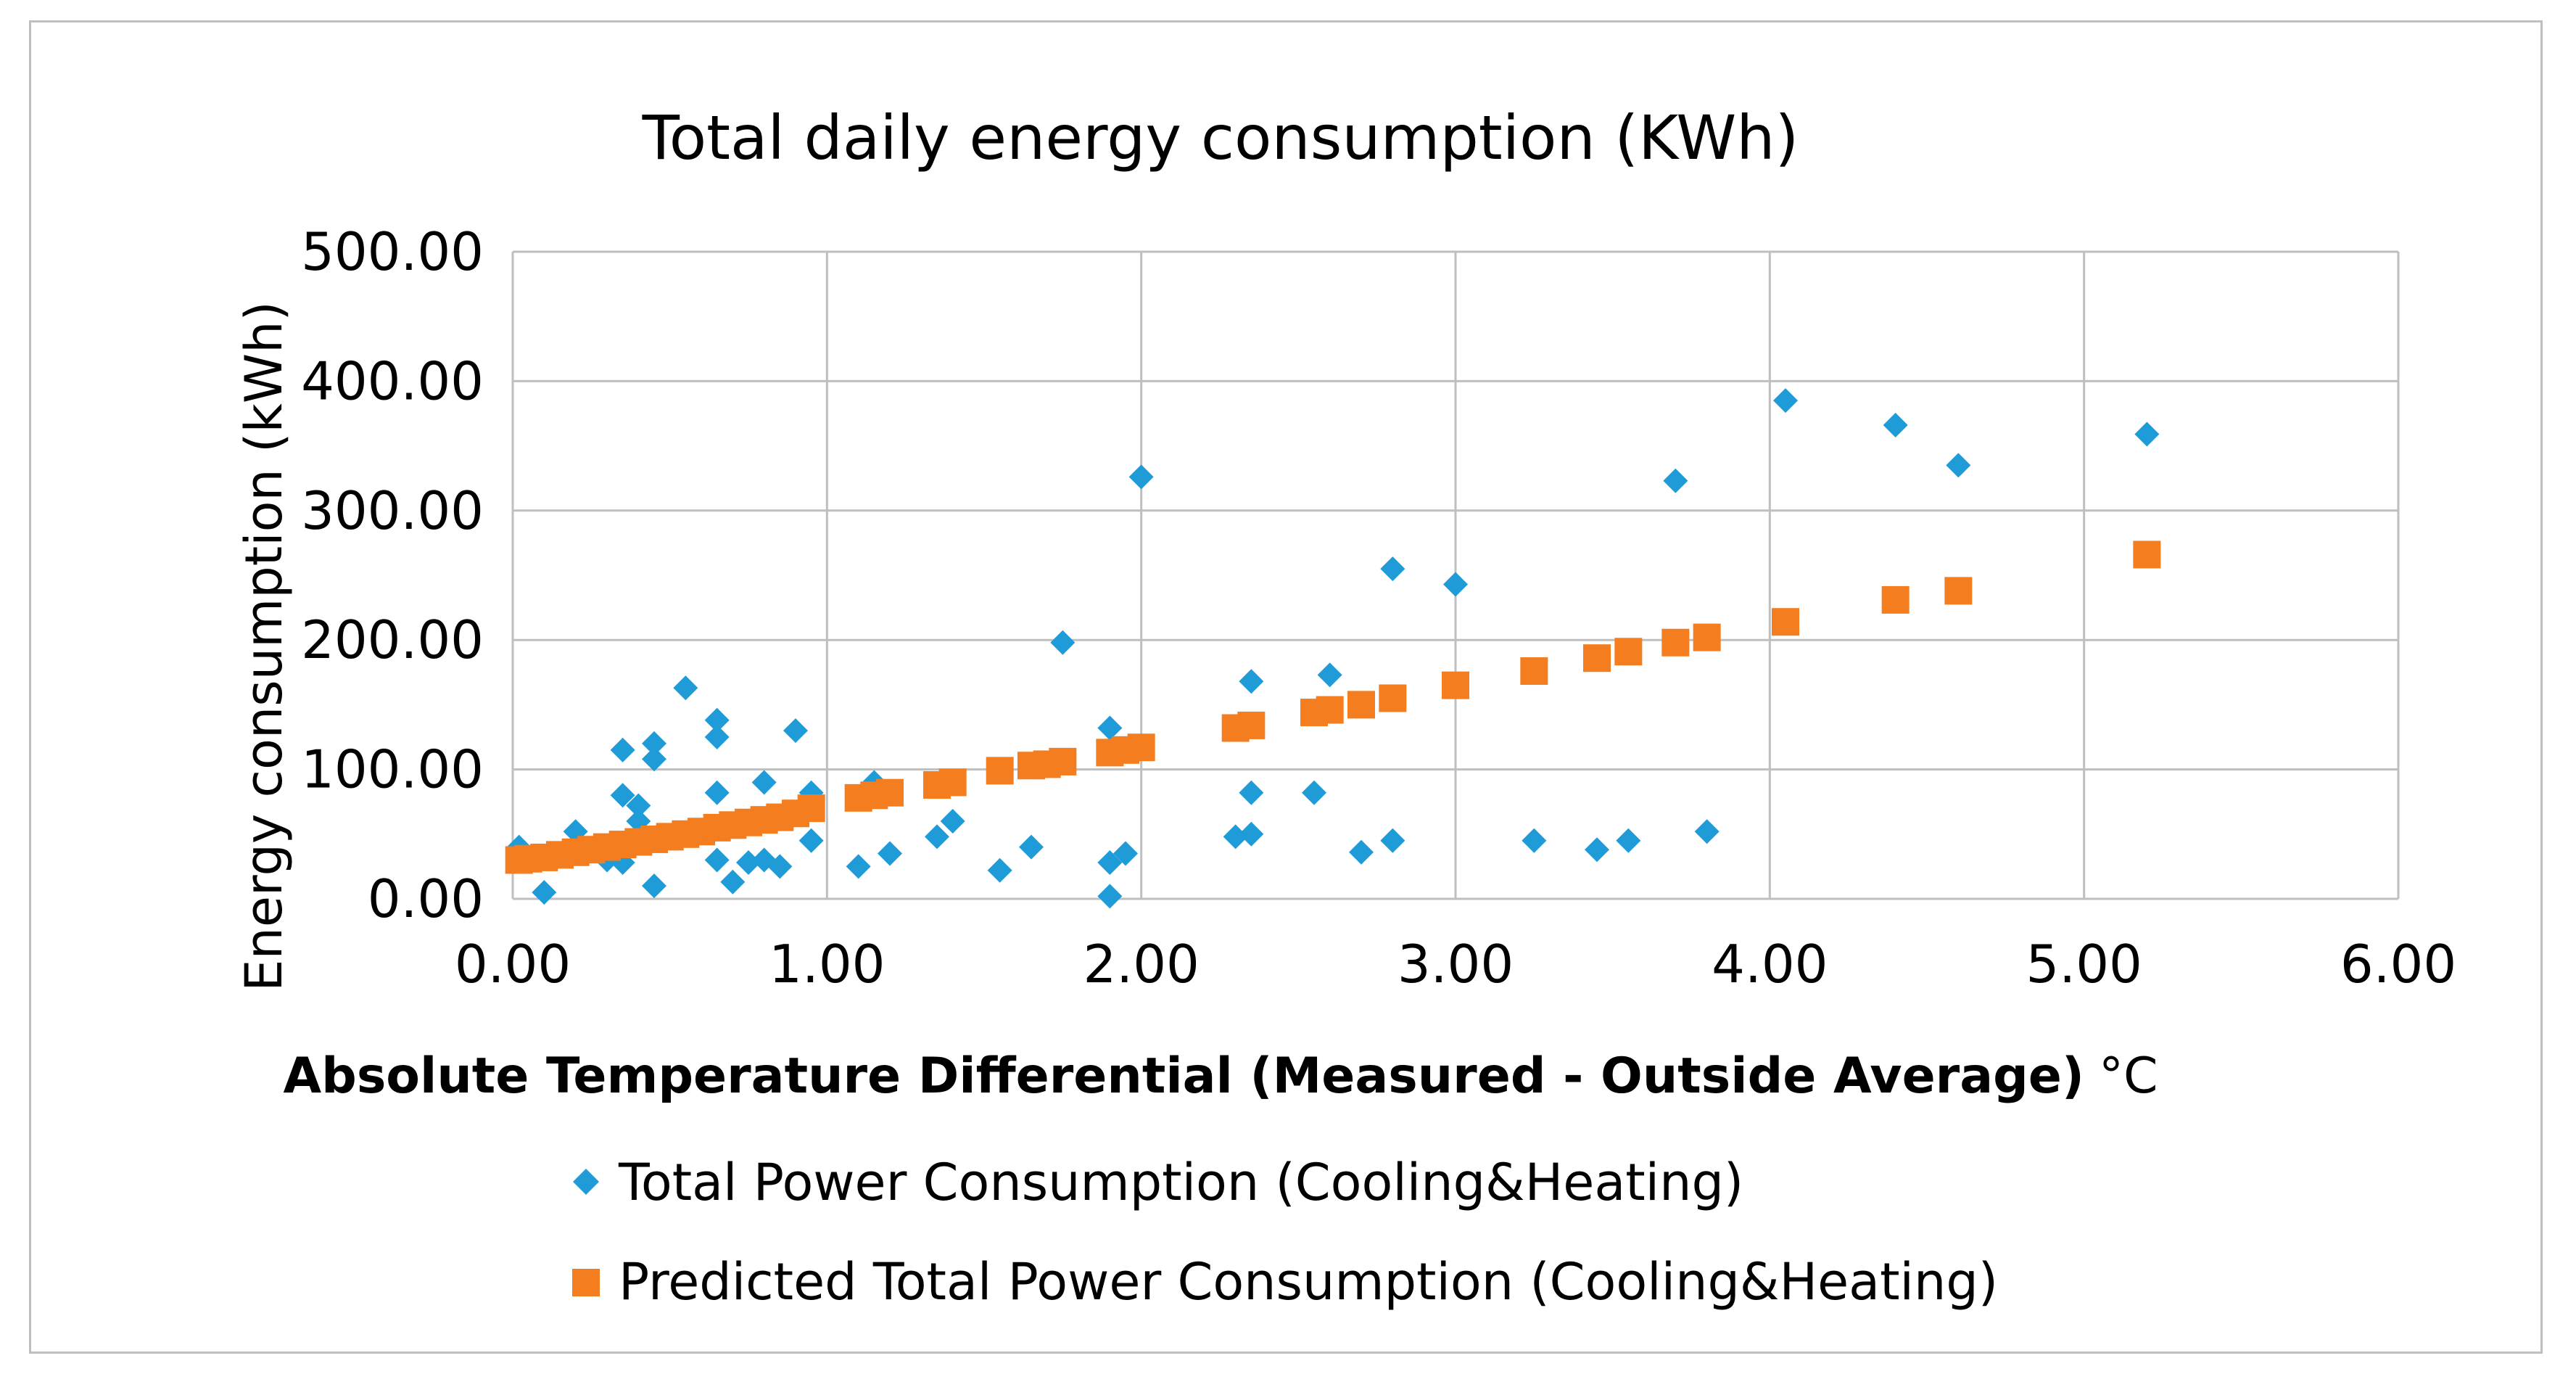 The image size is (2576, 1374). I want to click on y-tick-label: 200.00, so click(392, 639).